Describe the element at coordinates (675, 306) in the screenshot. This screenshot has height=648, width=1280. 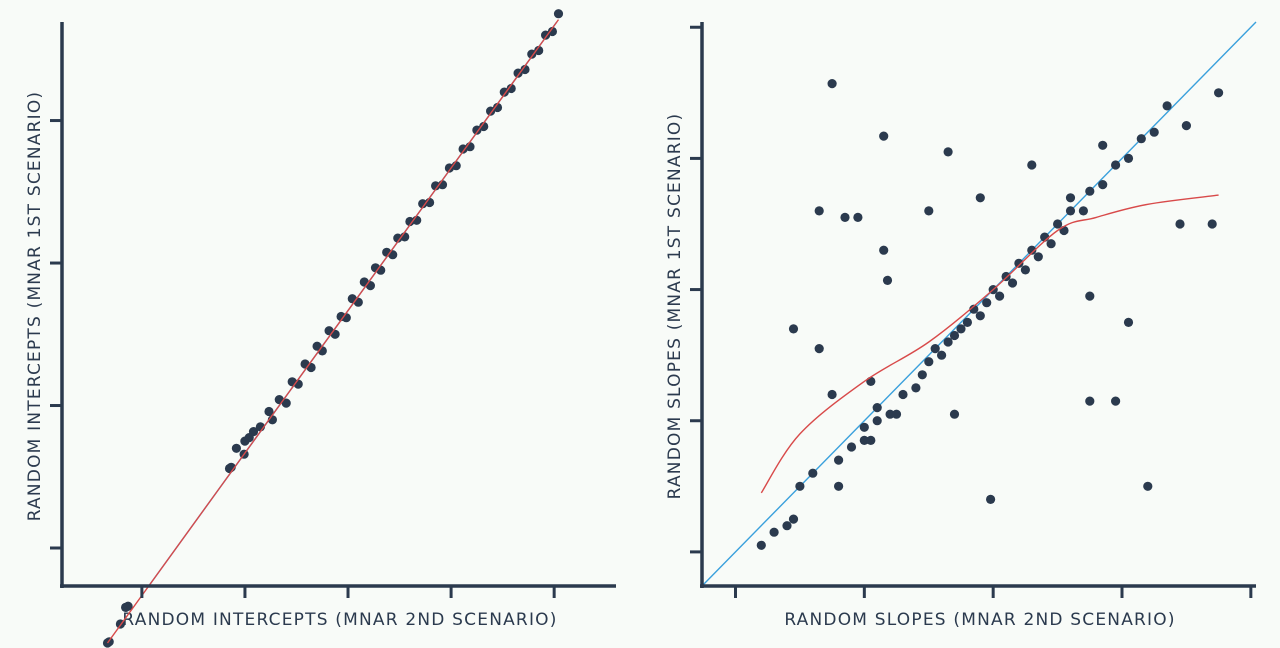
I see `slopes-y-axis-label: RANDOM SLOPES (MNAR 1ST SCENARIO)` at that location.